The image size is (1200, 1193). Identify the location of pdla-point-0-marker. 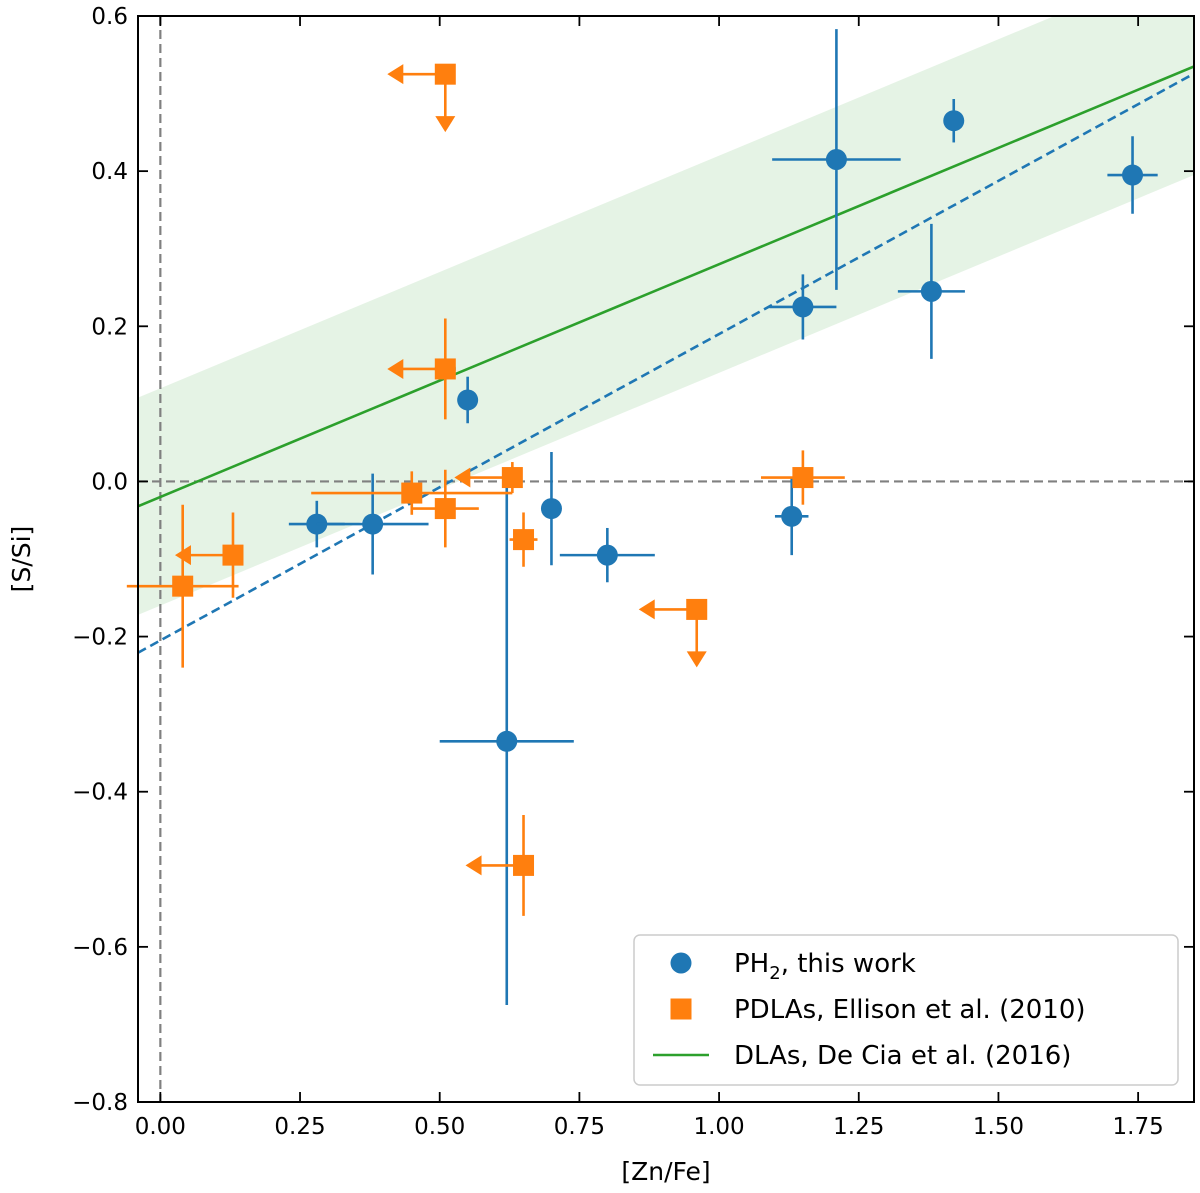
(183, 586).